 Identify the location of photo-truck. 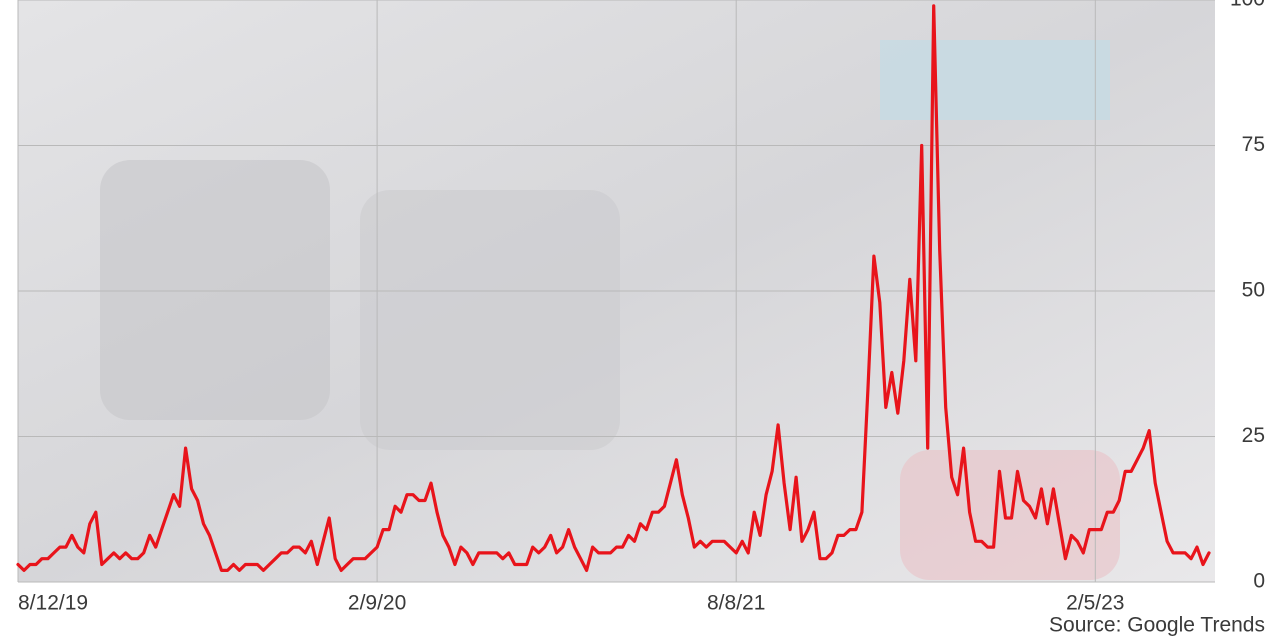
(995, 80).